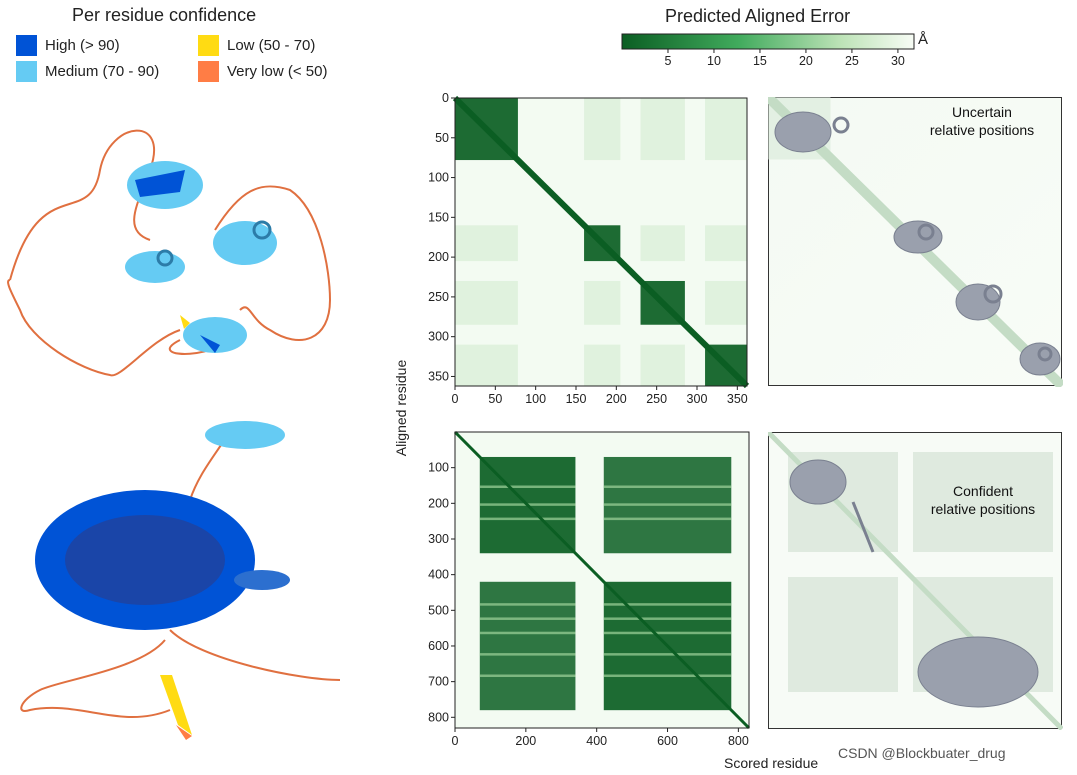 This screenshot has height=775, width=1077. What do you see at coordinates (438, 610) in the screenshot?
I see `y-tick-label: 500` at bounding box center [438, 610].